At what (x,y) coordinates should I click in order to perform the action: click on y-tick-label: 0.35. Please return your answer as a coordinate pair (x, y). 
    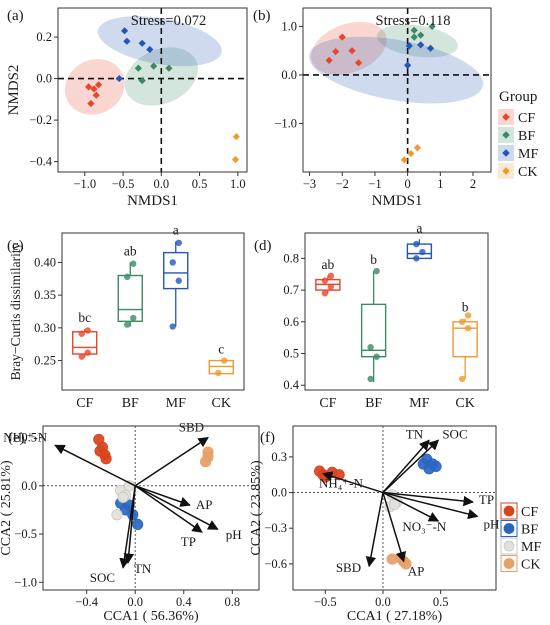
    Looking at the image, I should click on (45, 295).